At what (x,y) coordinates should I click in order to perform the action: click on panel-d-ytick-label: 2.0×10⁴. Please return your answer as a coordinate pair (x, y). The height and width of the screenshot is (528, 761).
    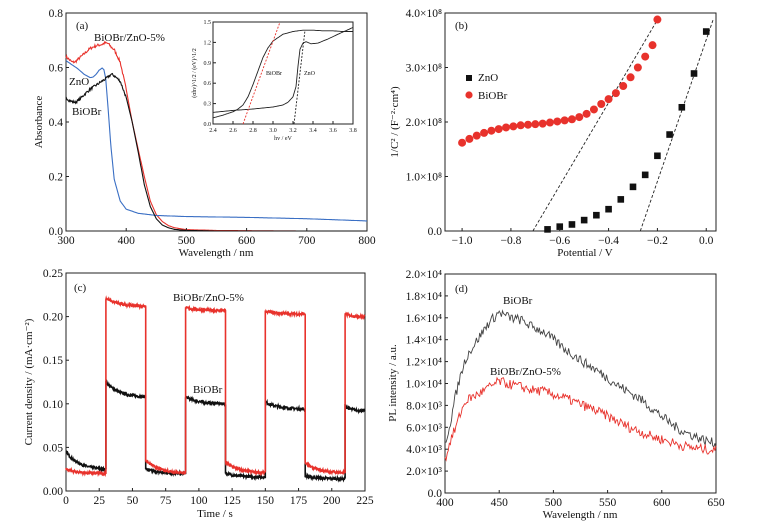
    Looking at the image, I should click on (424, 275).